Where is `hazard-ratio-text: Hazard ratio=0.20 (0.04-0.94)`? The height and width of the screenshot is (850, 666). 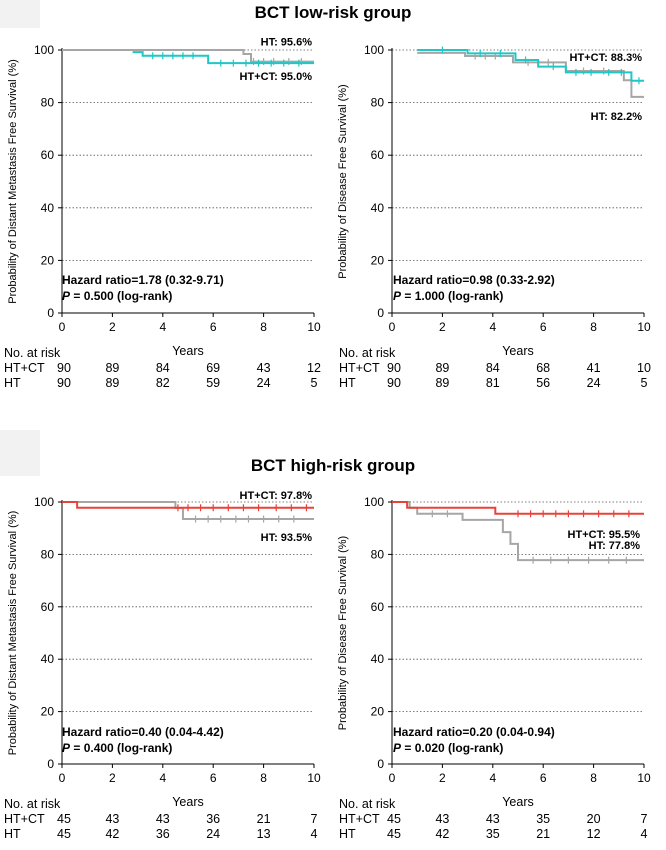 hazard-ratio-text: Hazard ratio=0.20 (0.04-0.94) is located at coordinates (474, 732).